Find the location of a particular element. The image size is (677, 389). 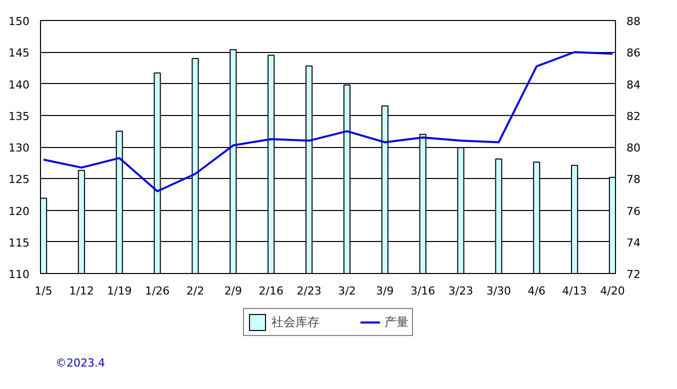

y2-tick-label: 80 is located at coordinates (633, 148).